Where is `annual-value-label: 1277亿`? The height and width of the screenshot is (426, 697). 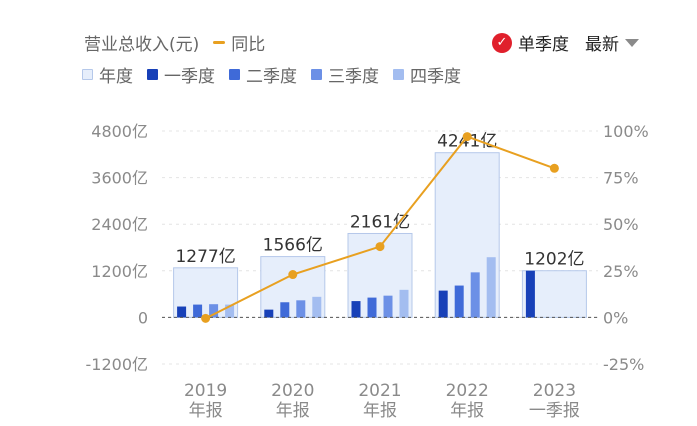 annual-value-label: 1277亿 is located at coordinates (205, 257).